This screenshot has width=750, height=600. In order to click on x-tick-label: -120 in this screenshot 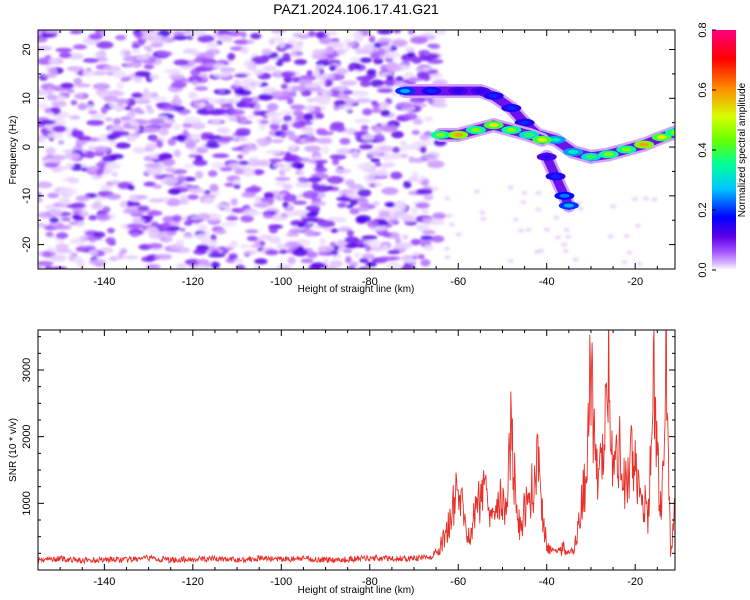, I will do `click(193, 282)`.